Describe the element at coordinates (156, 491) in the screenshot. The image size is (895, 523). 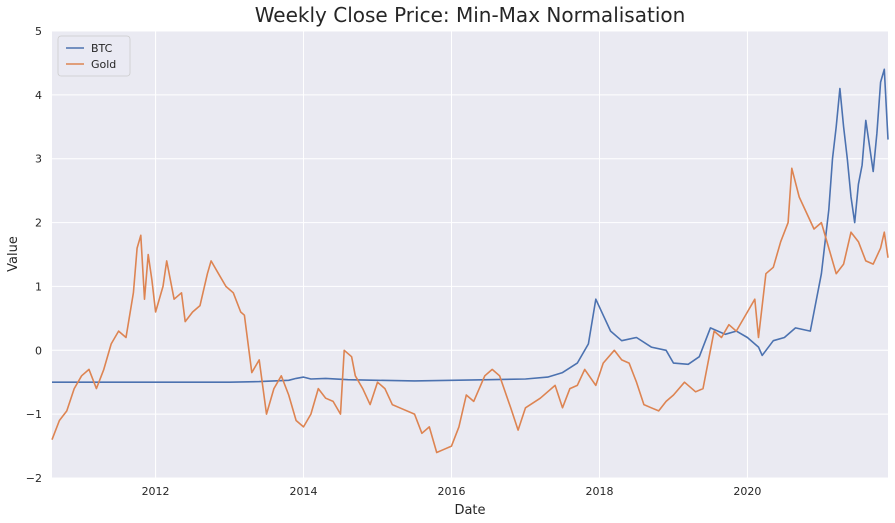
I see `x-tick-label: 2012` at that location.